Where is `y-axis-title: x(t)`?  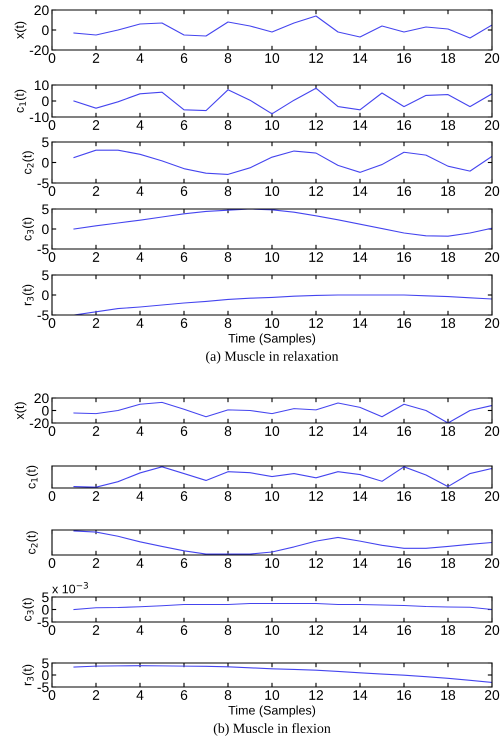
y-axis-title: x(t) is located at coordinates (20, 411).